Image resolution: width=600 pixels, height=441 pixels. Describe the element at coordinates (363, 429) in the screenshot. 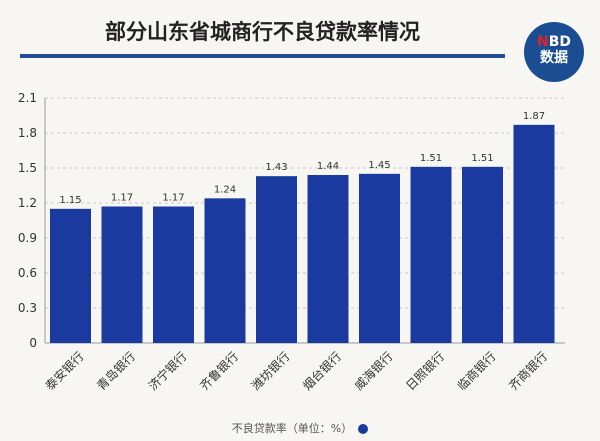

I see `legend-swatch` at that location.